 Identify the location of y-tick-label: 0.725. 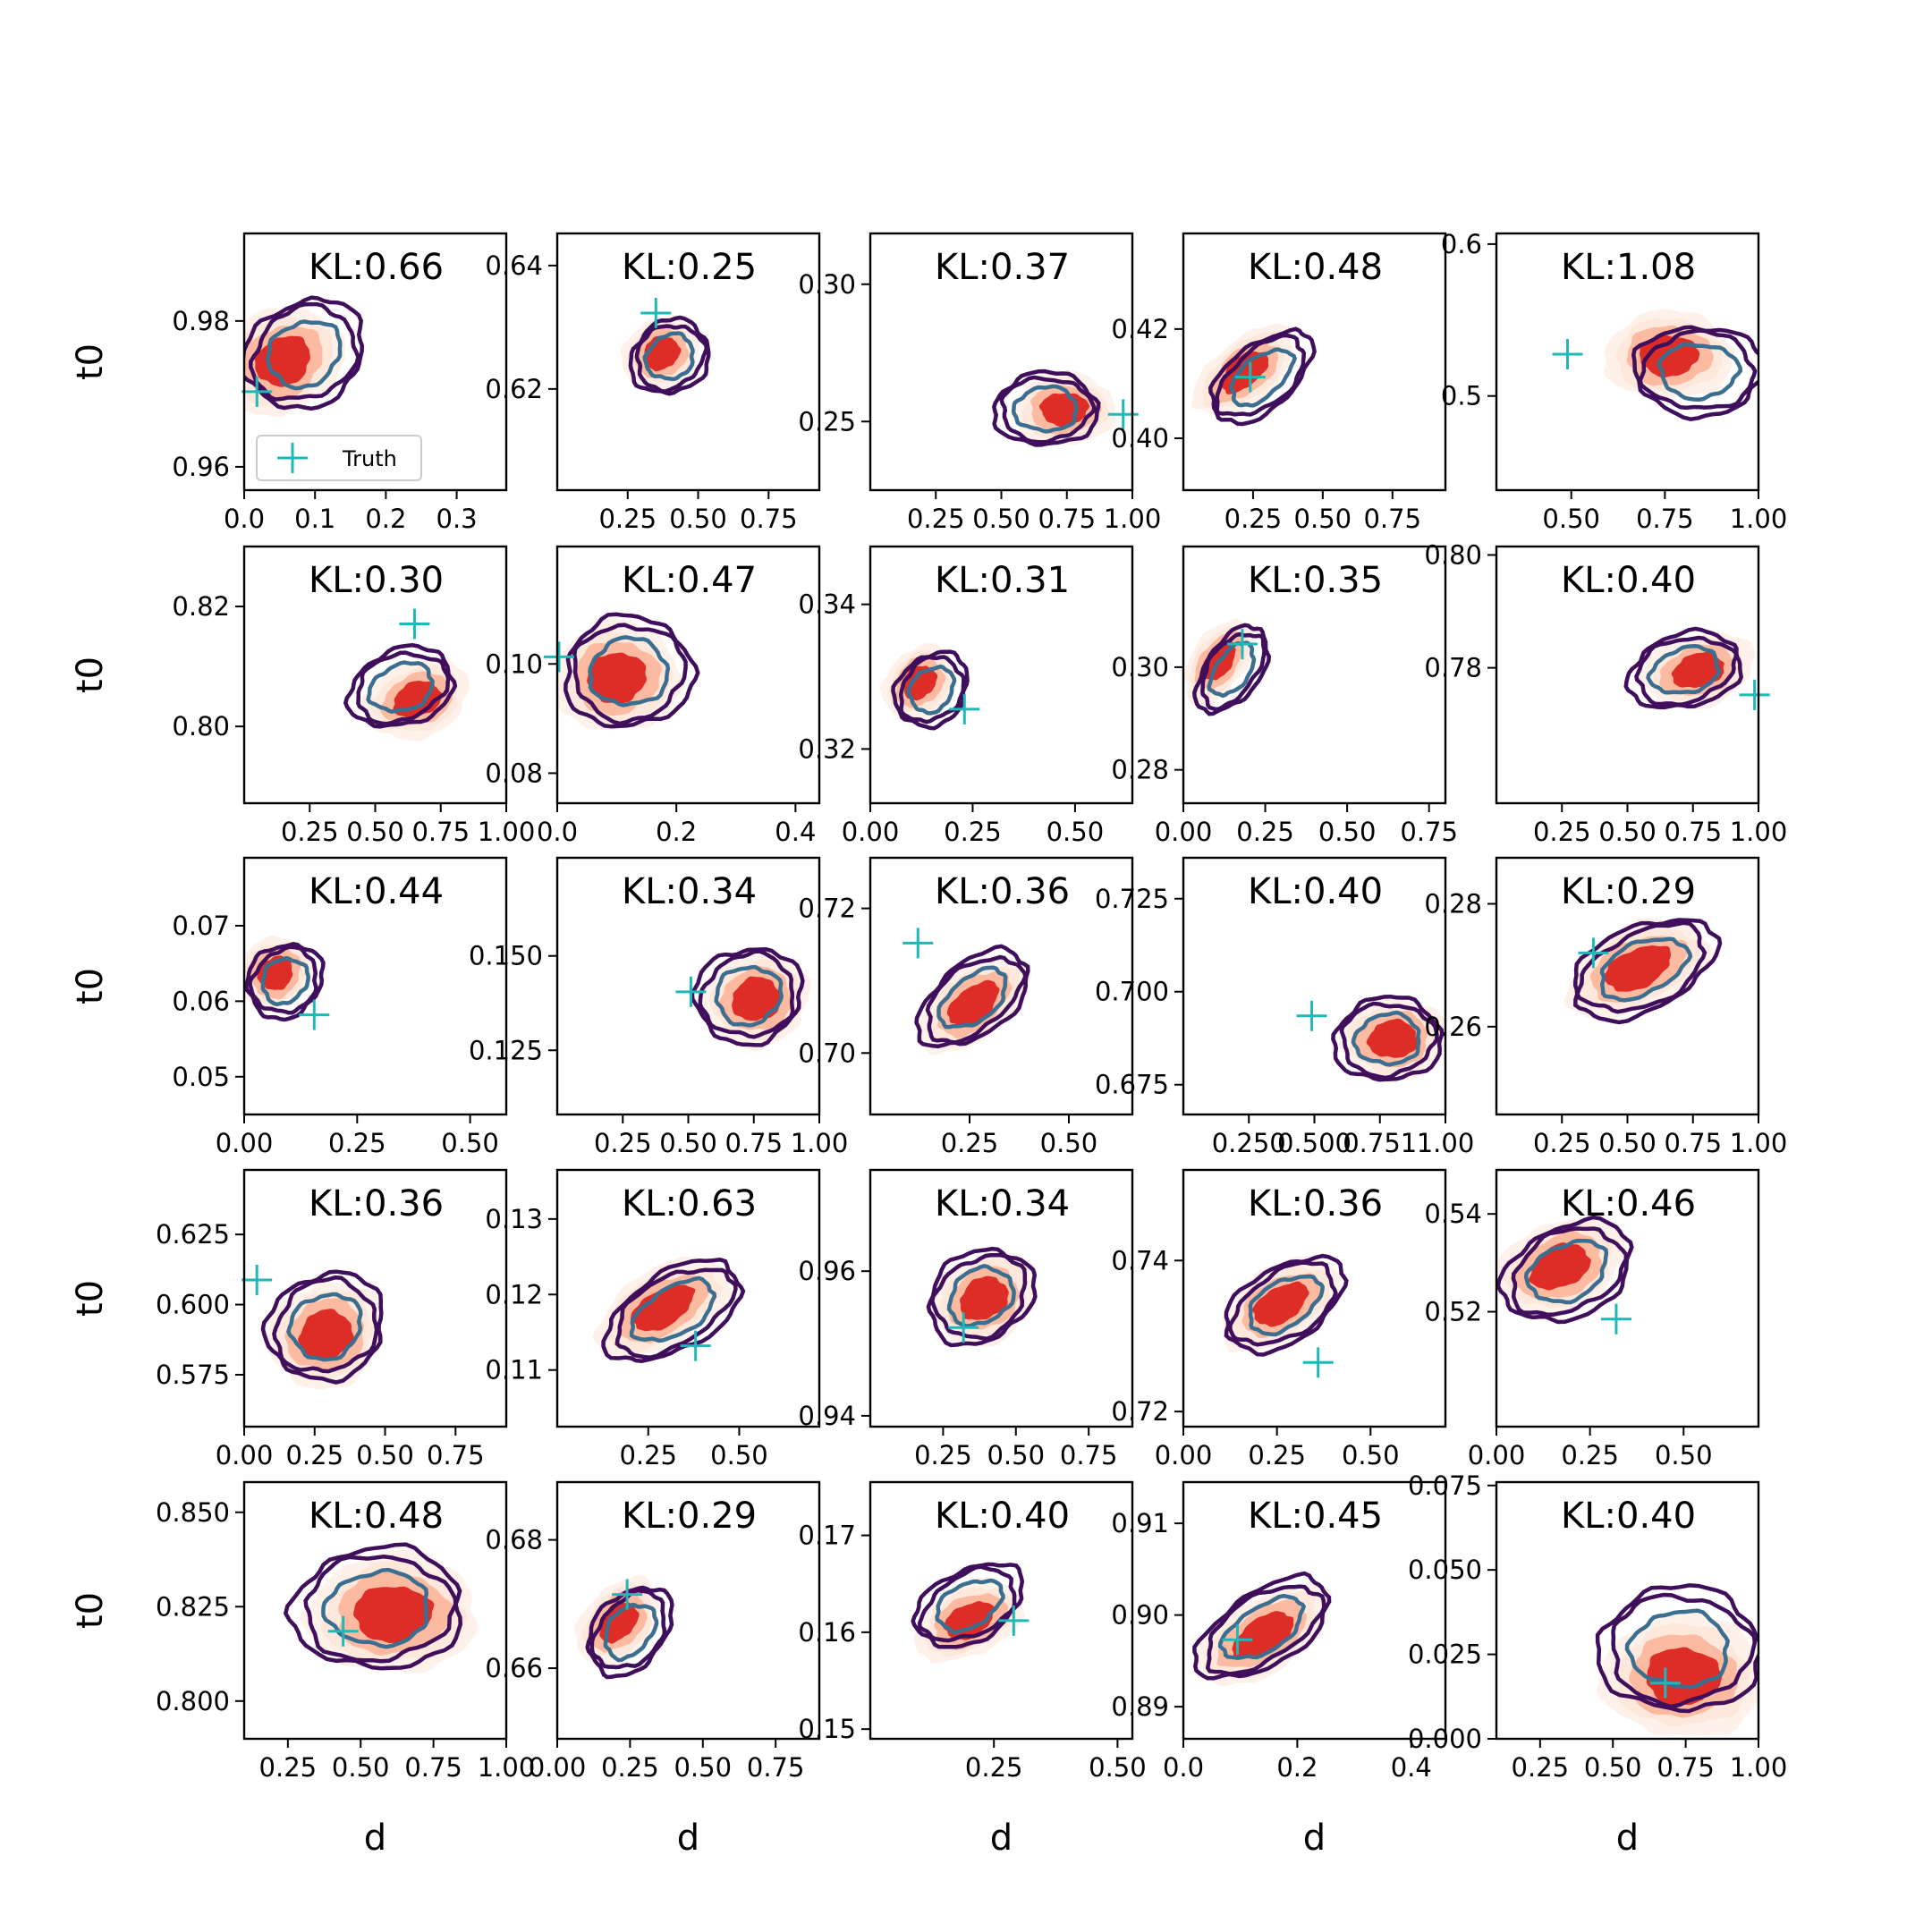
(1132, 899).